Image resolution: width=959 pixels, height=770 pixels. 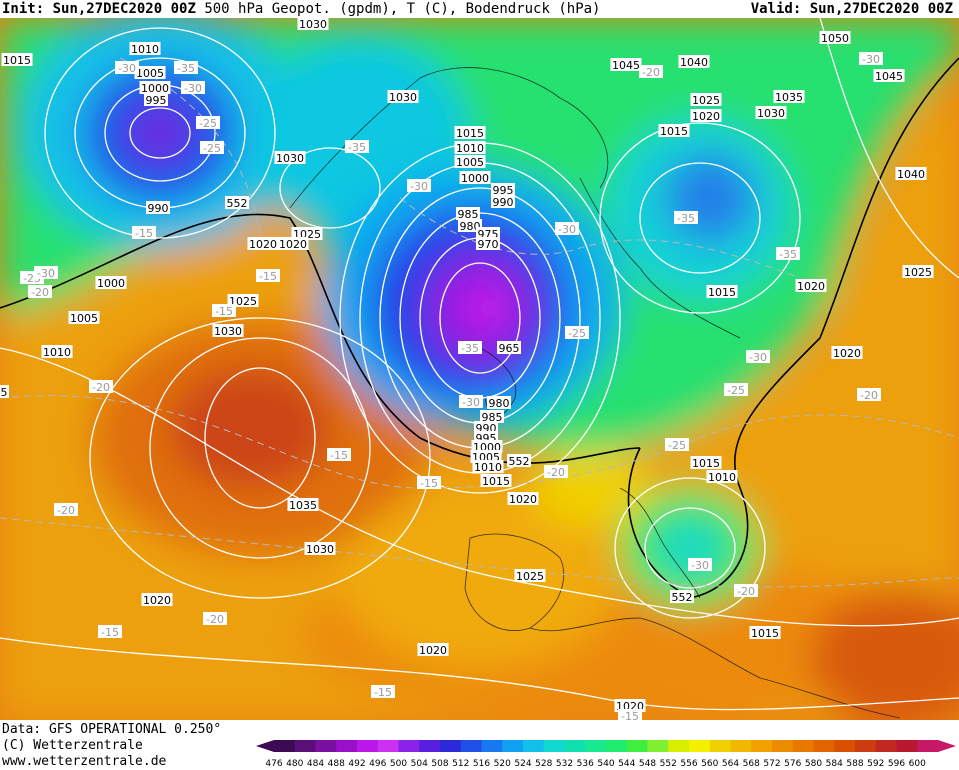 I want to click on isobar-label: 1005, so click(x=84, y=318).